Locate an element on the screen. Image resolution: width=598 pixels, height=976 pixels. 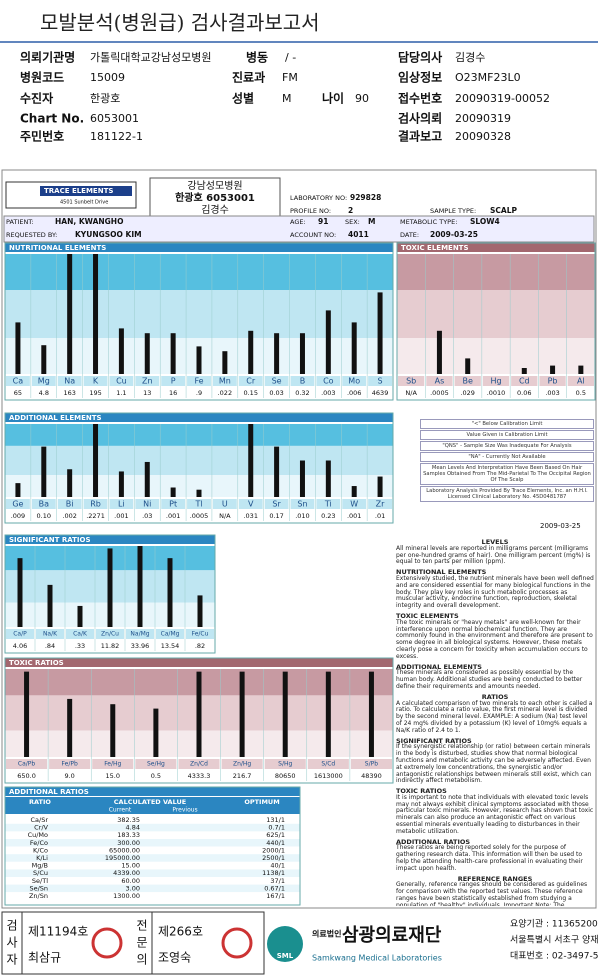
item-label: U is located at coordinates (225, 504).